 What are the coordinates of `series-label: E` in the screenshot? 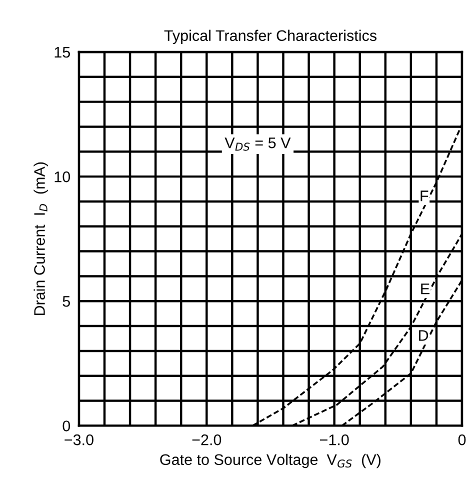 It's located at (425, 289).